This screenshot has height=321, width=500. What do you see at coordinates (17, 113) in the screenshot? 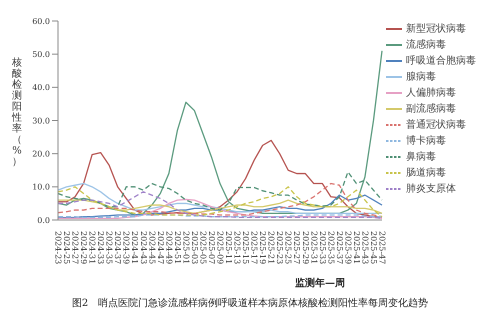
I see `text: 核酸检测阳性率（%）` at bounding box center [17, 113].